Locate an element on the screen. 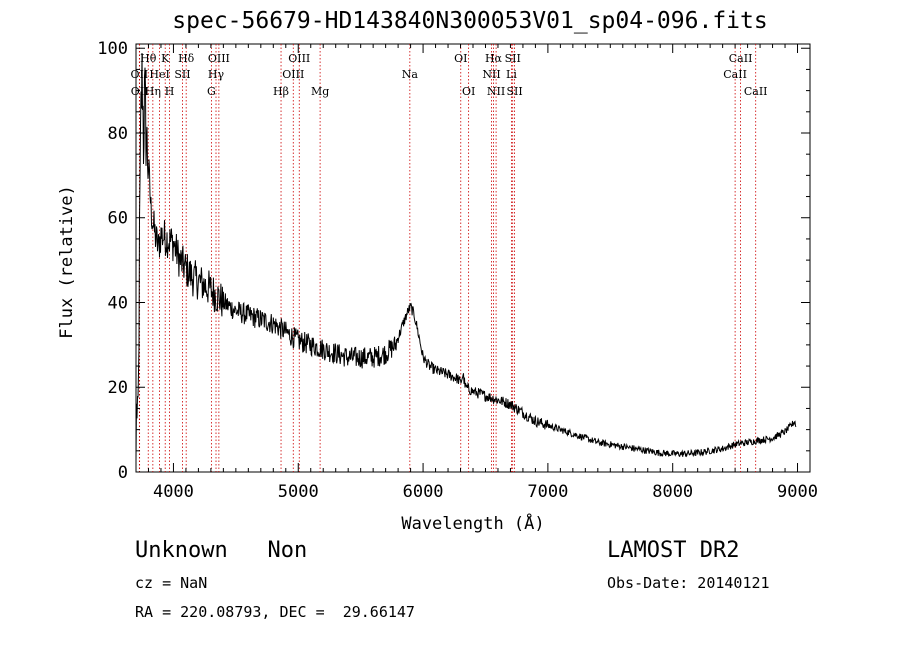  line-marker-label: OII is located at coordinates (140, 74).